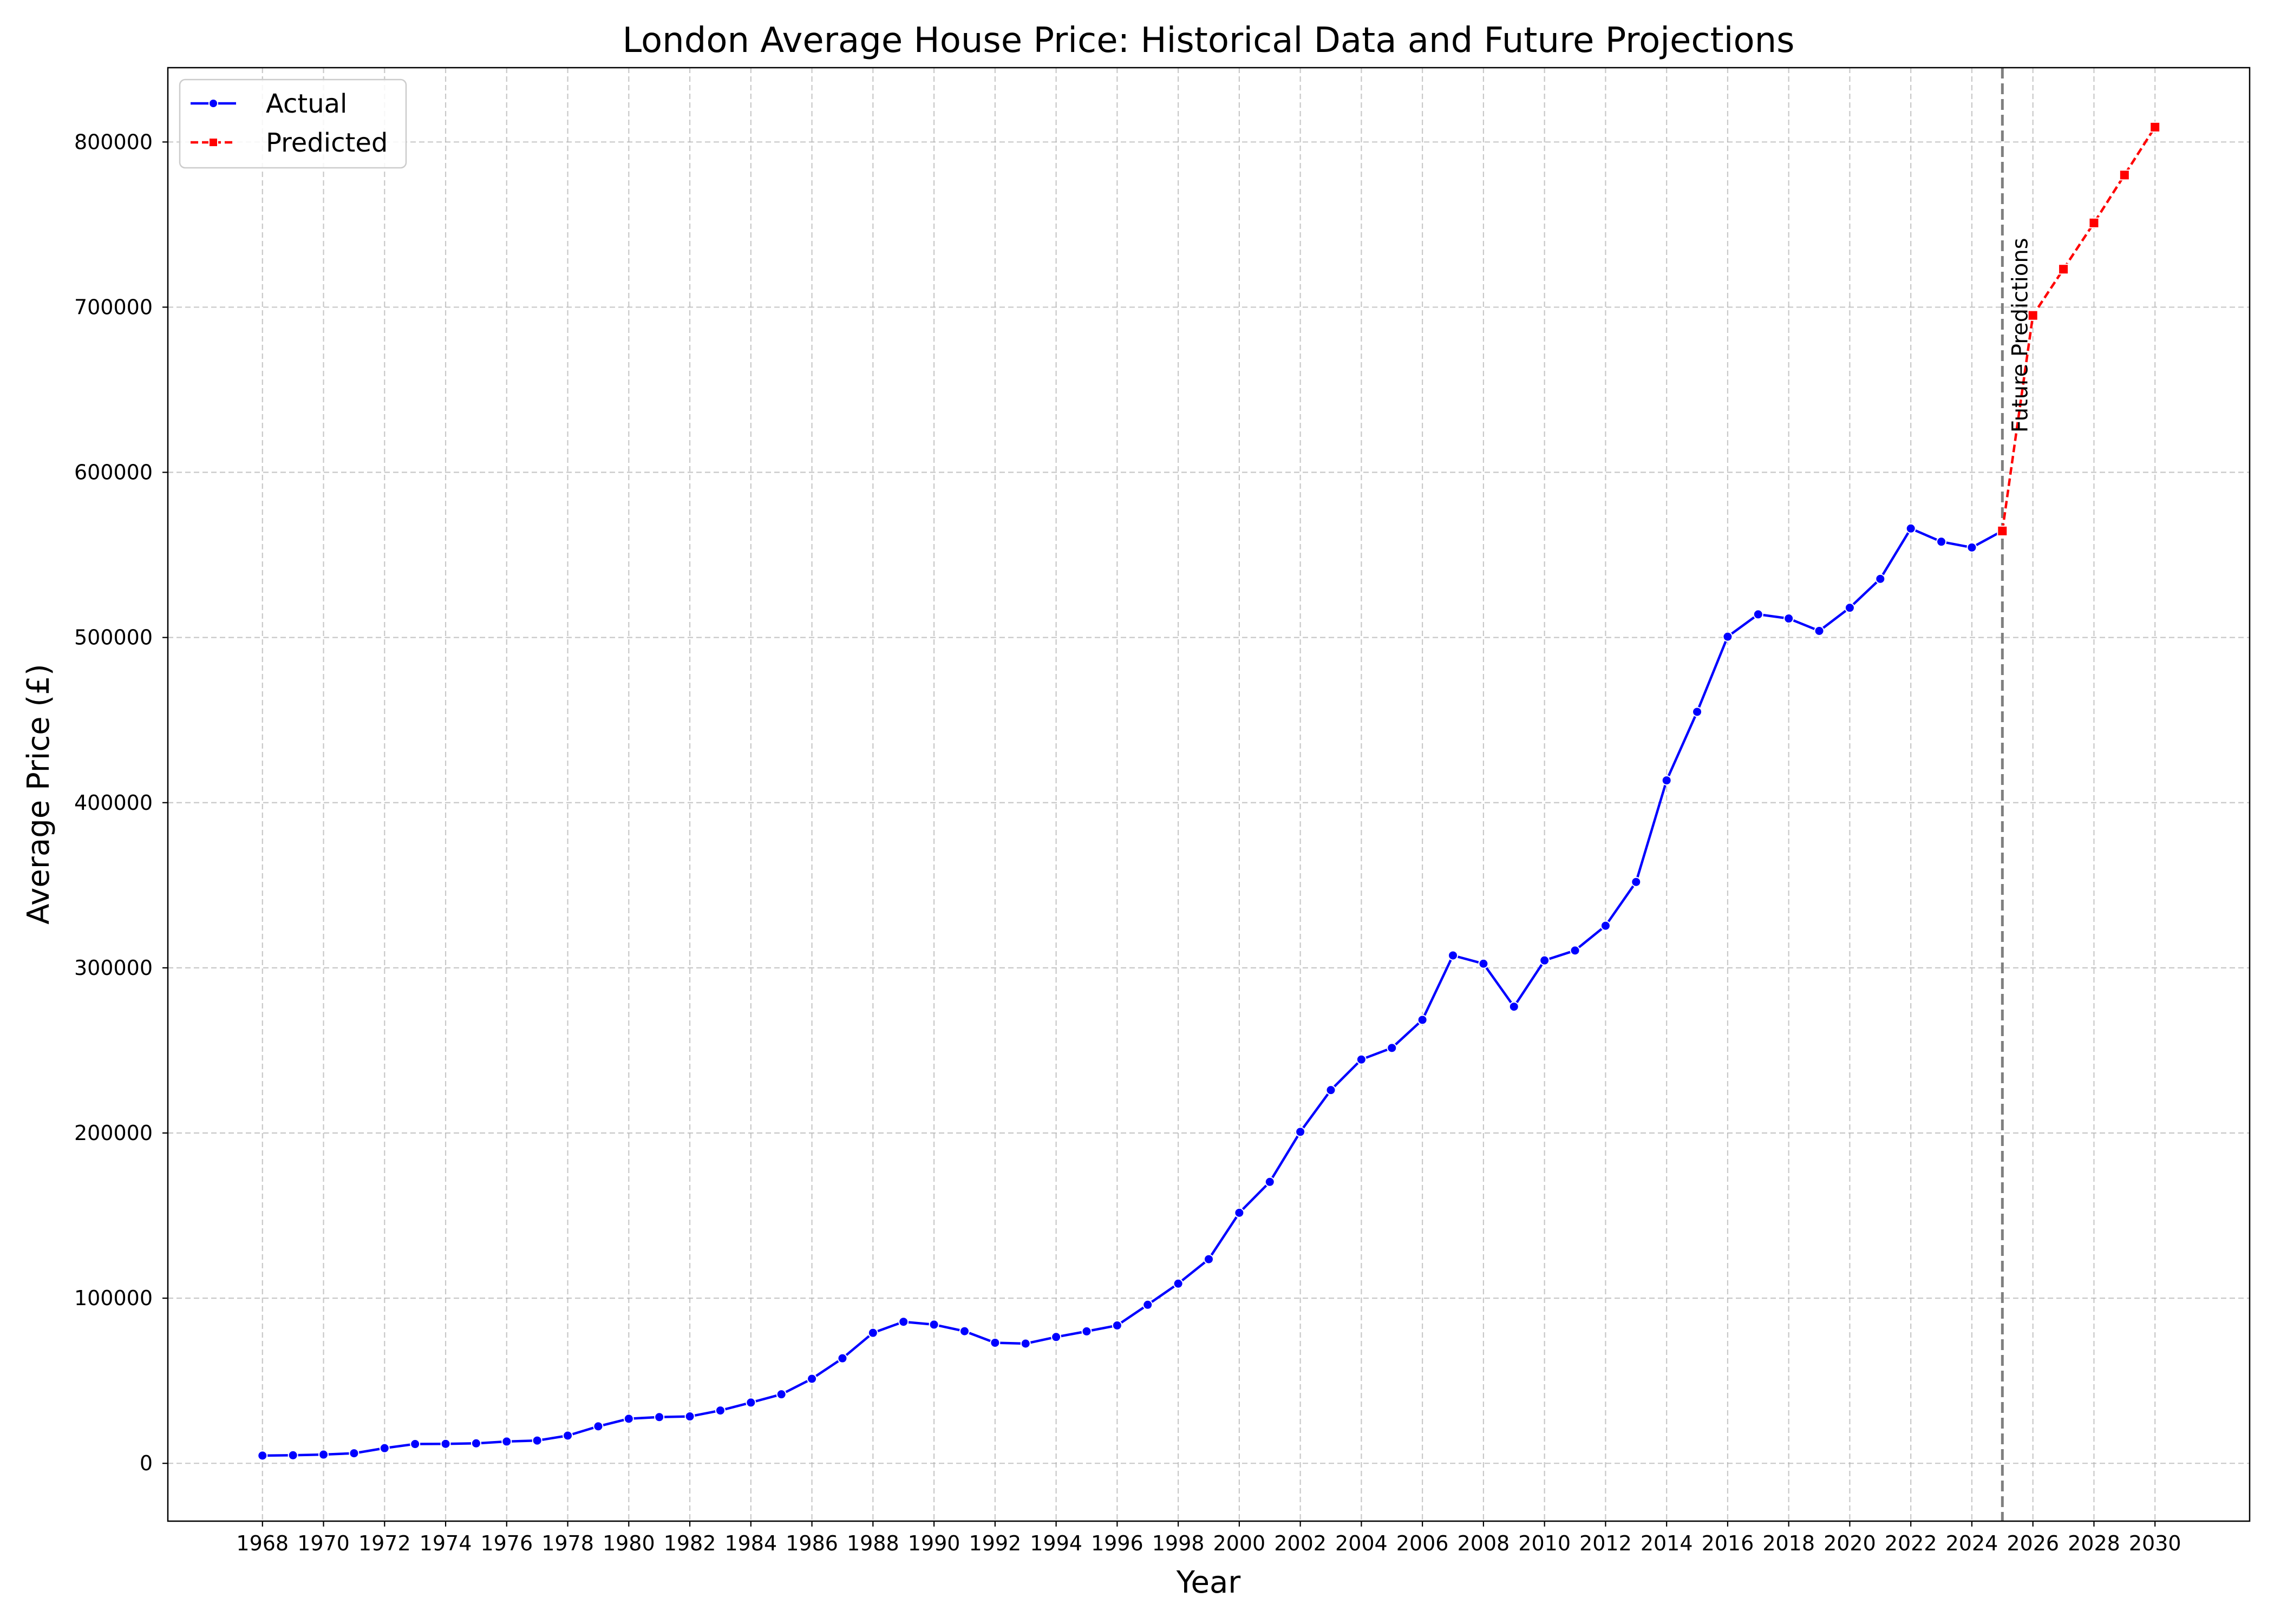 This screenshot has height=1624, width=2274. I want to click on x-tick-label: 2000, so click(1239, 1543).